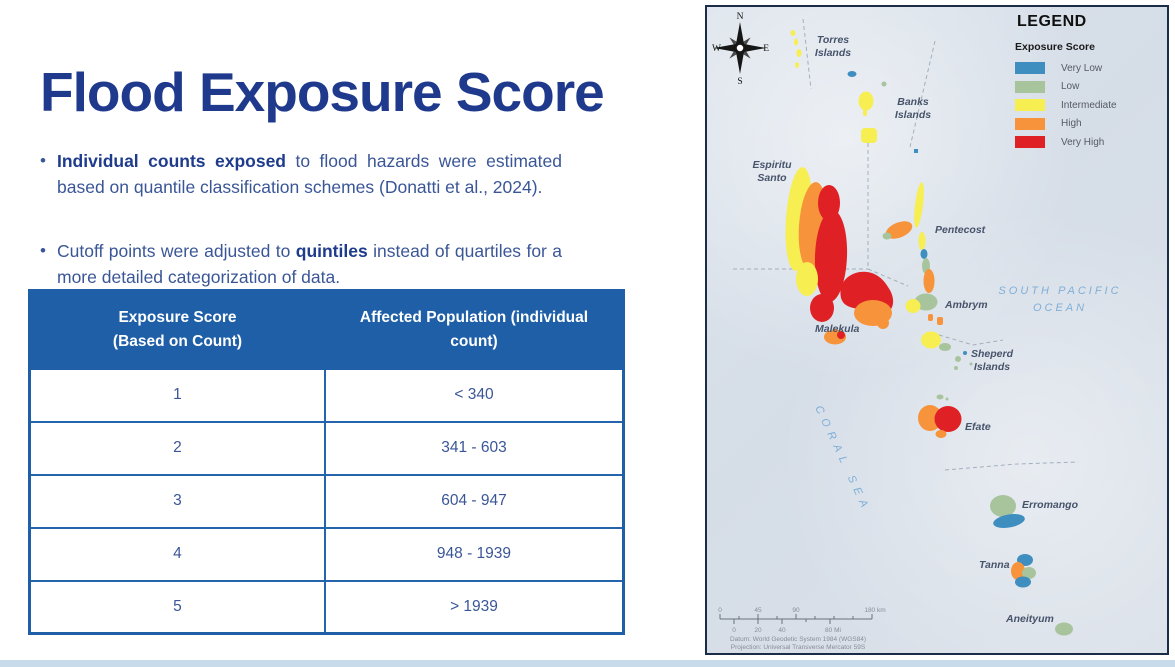 Image resolution: width=1175 pixels, height=667 pixels. I want to click on island-label-banks: Banks Islands, so click(913, 109).